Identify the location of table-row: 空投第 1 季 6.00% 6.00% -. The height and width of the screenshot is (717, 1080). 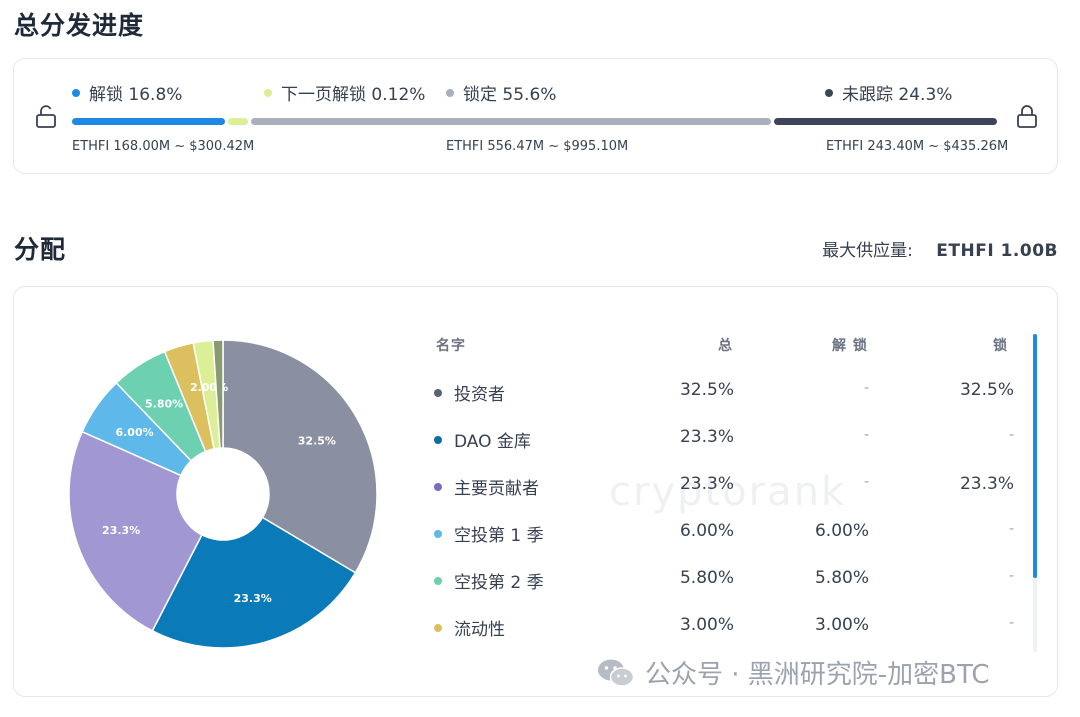
(724, 541).